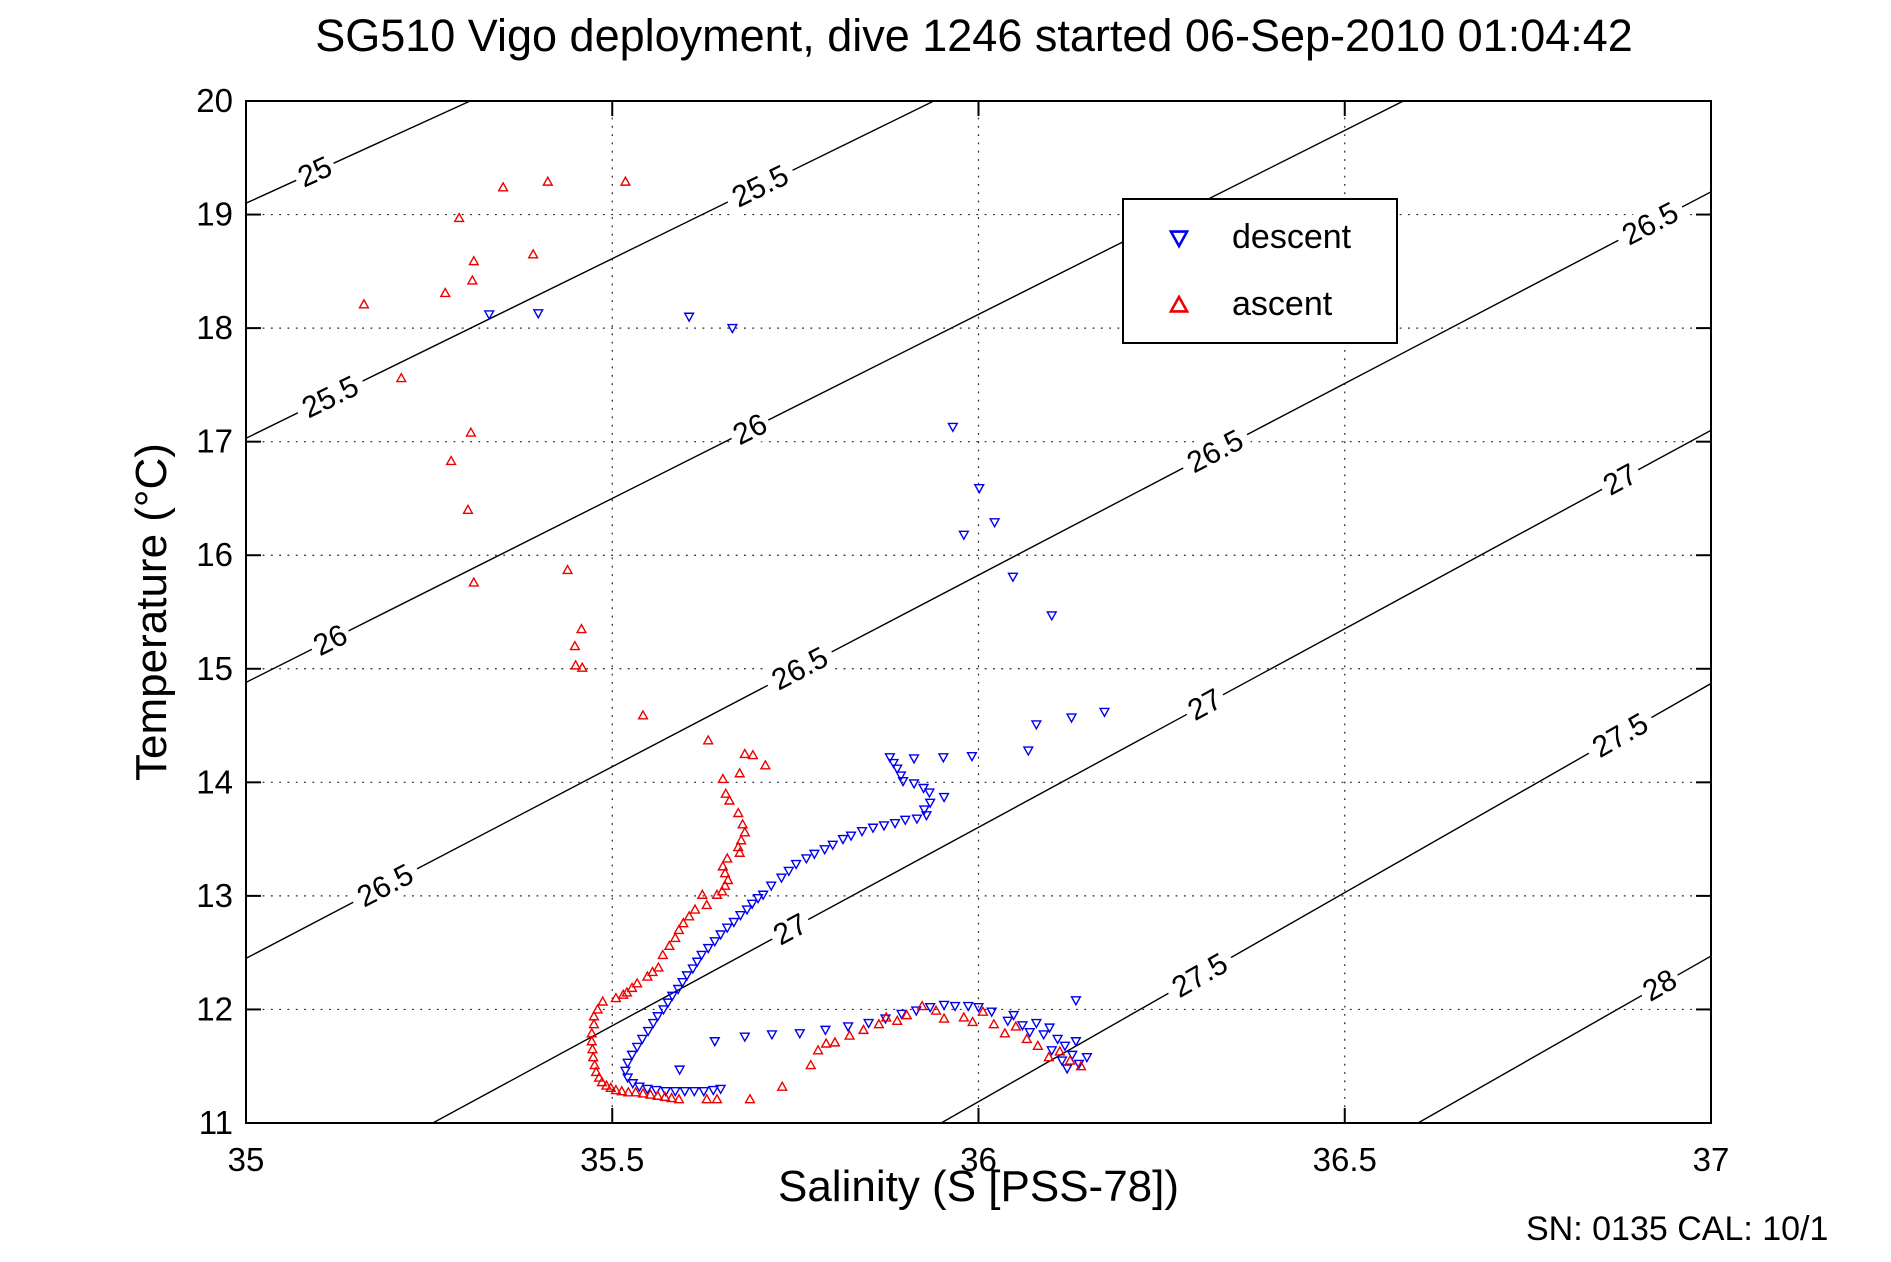 This screenshot has width=1891, height=1262. I want to click on y-tick-label: 18, so click(214, 327).